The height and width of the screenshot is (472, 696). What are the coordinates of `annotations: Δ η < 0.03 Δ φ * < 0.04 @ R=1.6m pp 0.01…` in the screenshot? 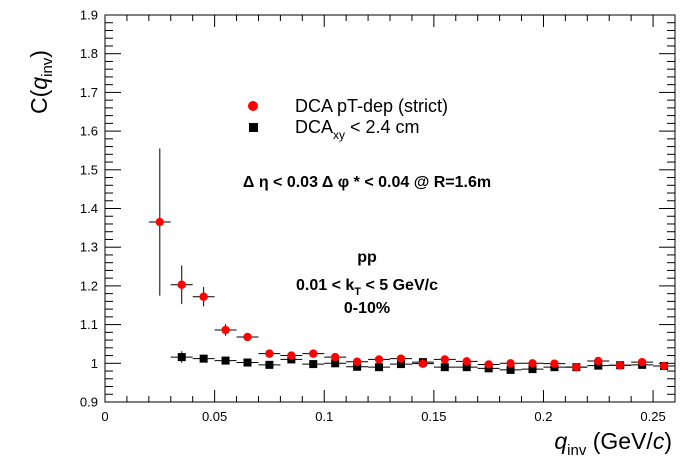 It's located at (367, 245).